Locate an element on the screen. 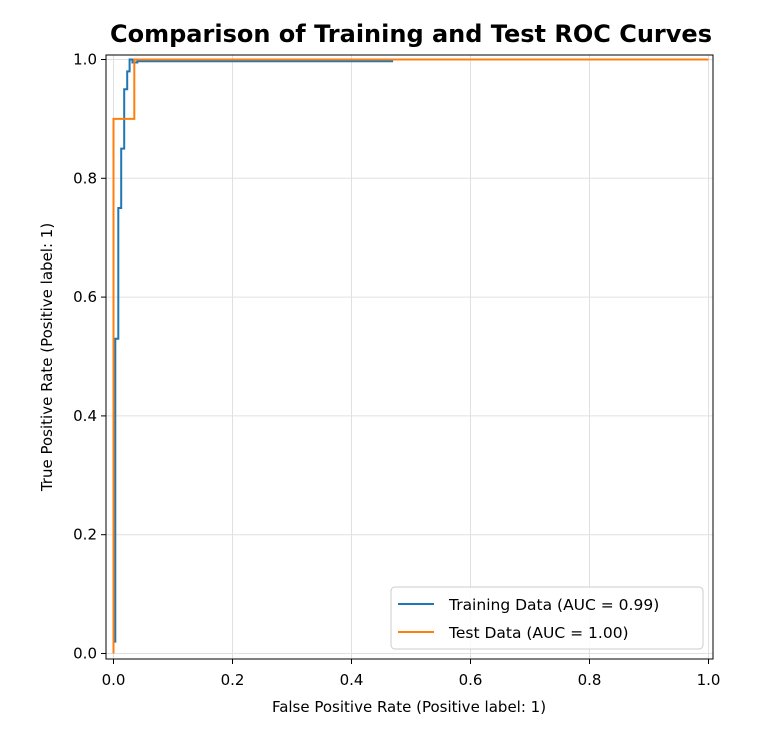  legend-box is located at coordinates (547, 618).